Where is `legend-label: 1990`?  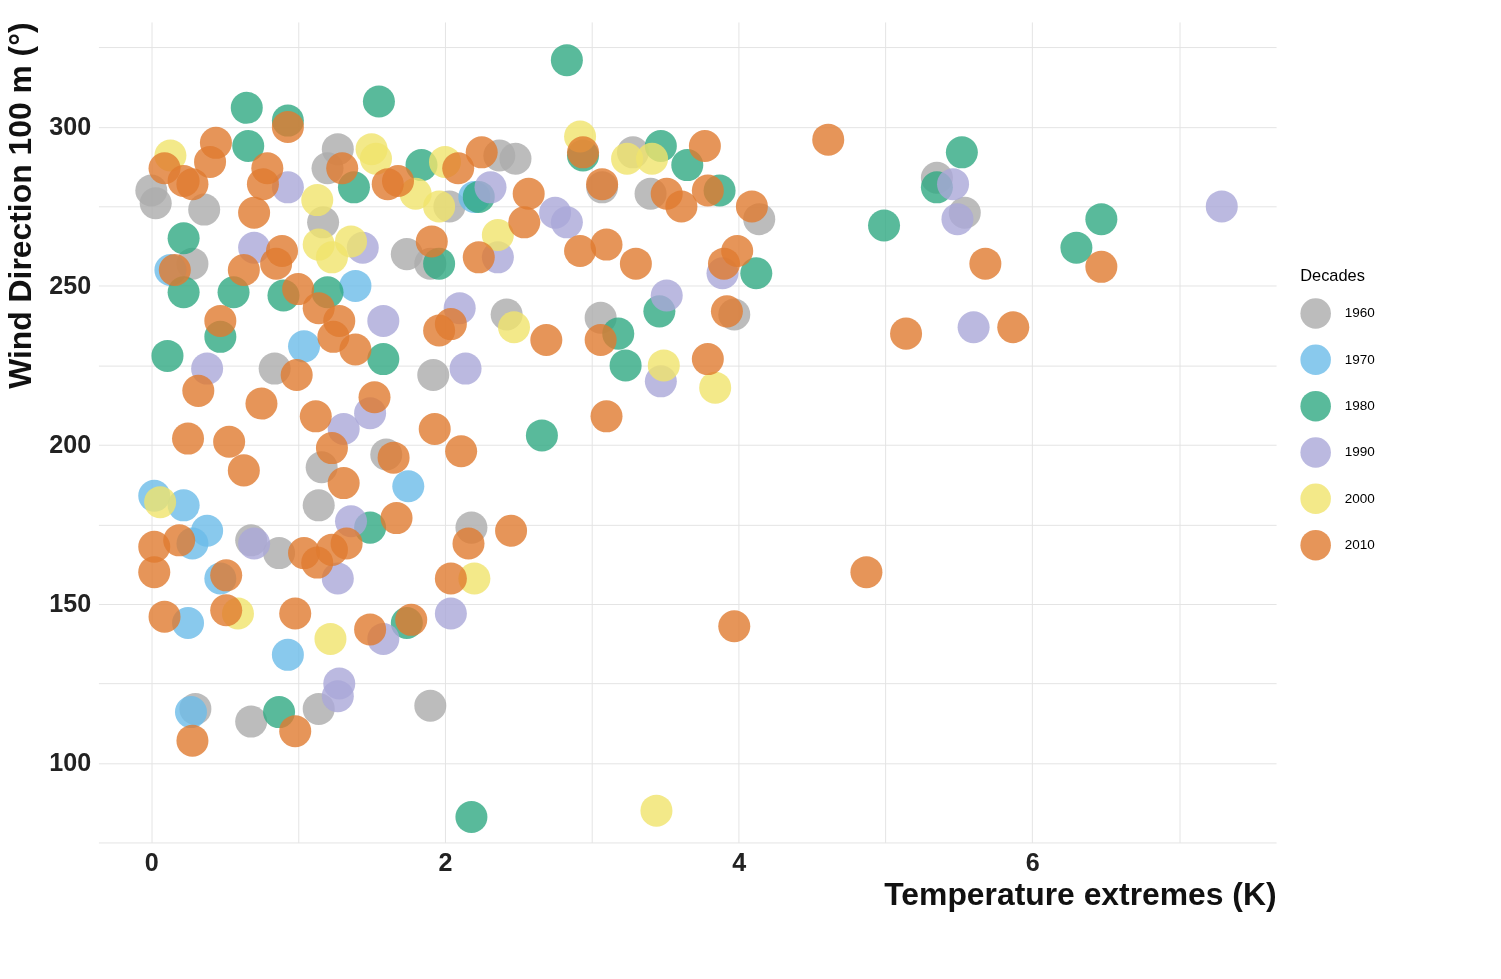
legend-label: 1990 is located at coordinates (1359, 452).